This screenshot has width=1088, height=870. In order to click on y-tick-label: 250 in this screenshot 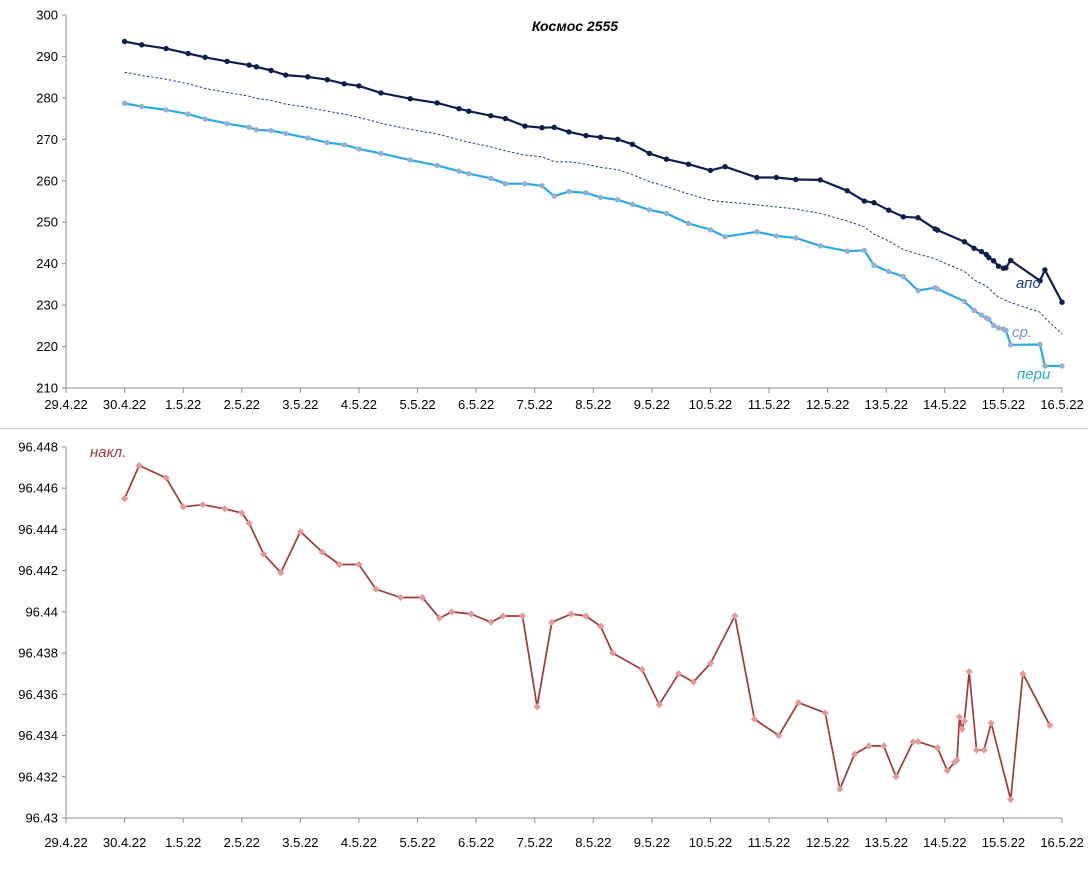, I will do `click(47, 222)`.